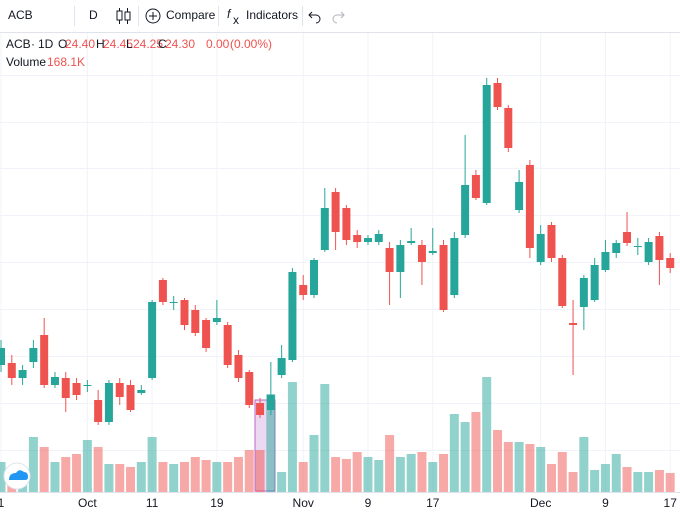 The height and width of the screenshot is (515, 680). Describe the element at coordinates (62, 44) in the screenshot. I see `legend-field-name: O` at that location.